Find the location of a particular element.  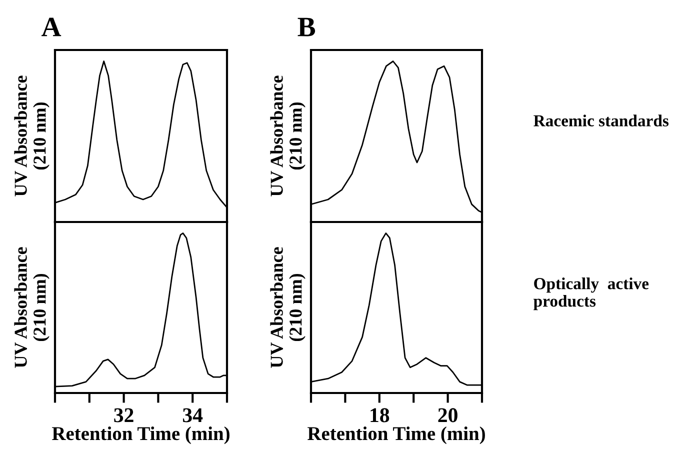

x-tick-label: 32 is located at coordinates (124, 415).